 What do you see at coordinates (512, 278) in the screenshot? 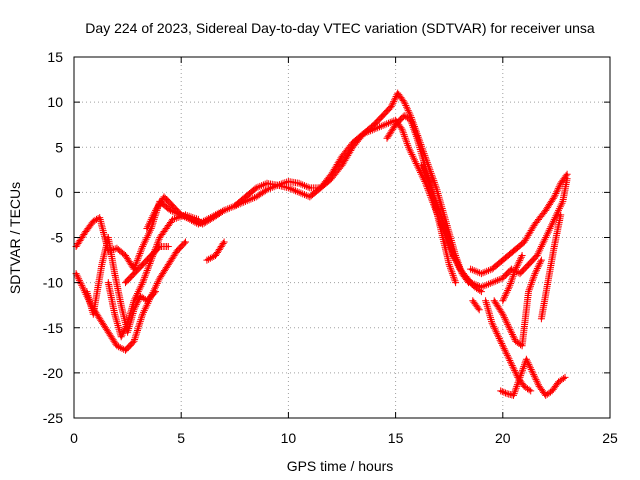
I see `series-track-o` at bounding box center [512, 278].